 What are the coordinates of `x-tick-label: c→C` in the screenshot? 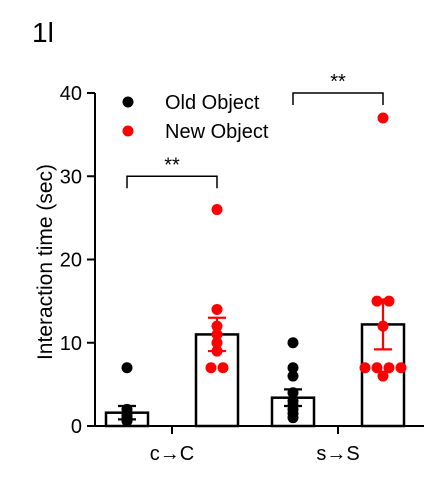 It's located at (172, 454).